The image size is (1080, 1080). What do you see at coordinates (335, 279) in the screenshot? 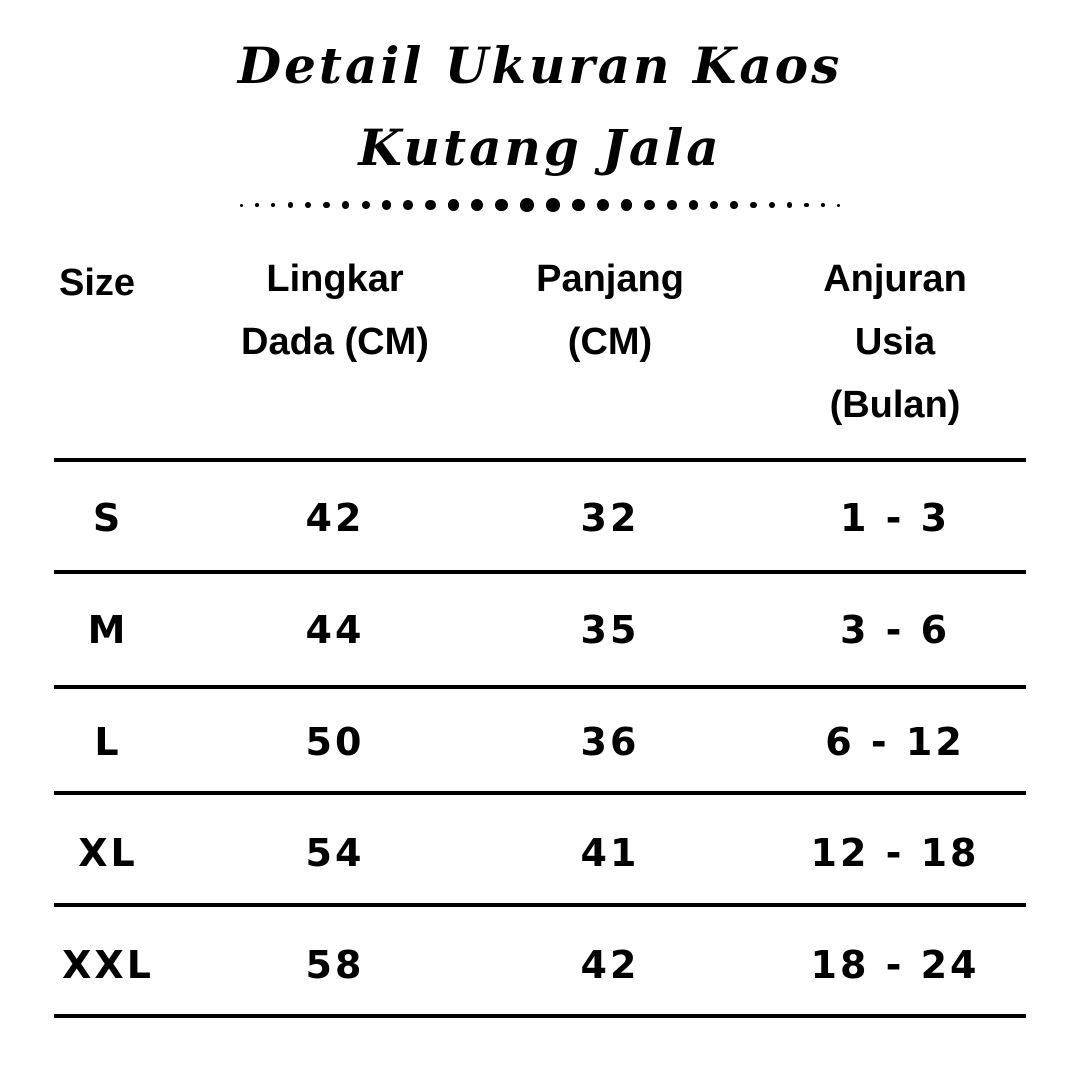
I see `column-header-text: Lingkar` at bounding box center [335, 279].